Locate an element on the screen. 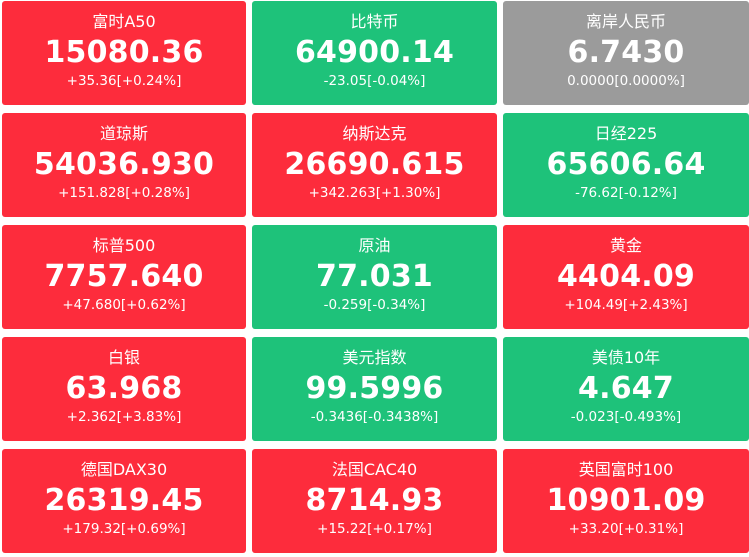 Image resolution: width=749 pixels, height=557 pixels. quote-change: +342.263[+1.30%] is located at coordinates (374, 193).